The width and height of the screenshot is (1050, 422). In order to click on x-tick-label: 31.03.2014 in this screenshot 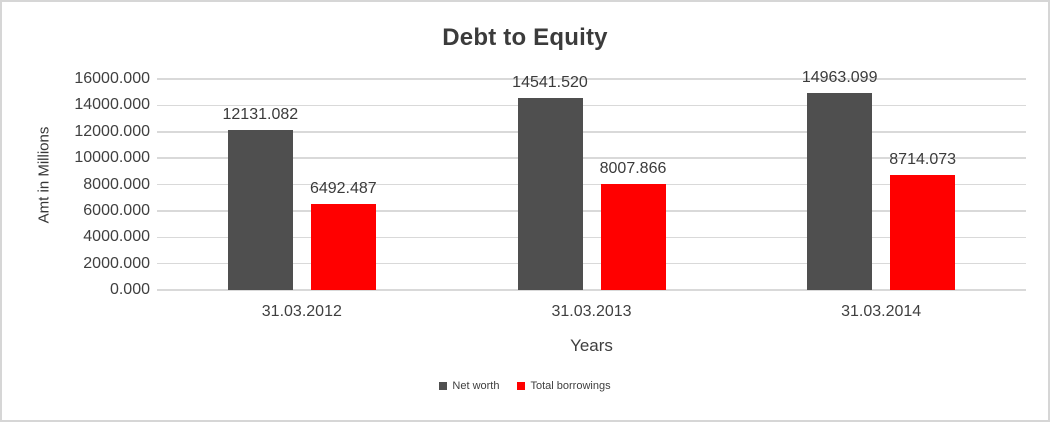, I will do `click(881, 311)`.